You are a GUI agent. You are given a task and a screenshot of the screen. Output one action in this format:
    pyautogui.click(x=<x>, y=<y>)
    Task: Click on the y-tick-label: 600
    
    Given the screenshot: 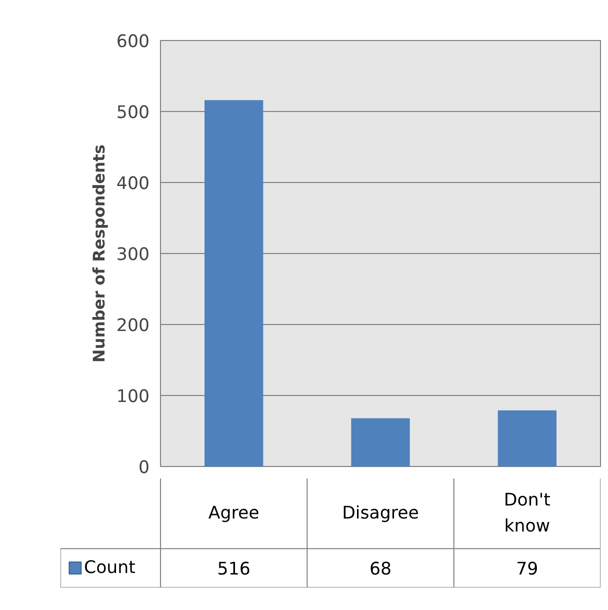 What is the action you would take?
    pyautogui.click(x=133, y=42)
    